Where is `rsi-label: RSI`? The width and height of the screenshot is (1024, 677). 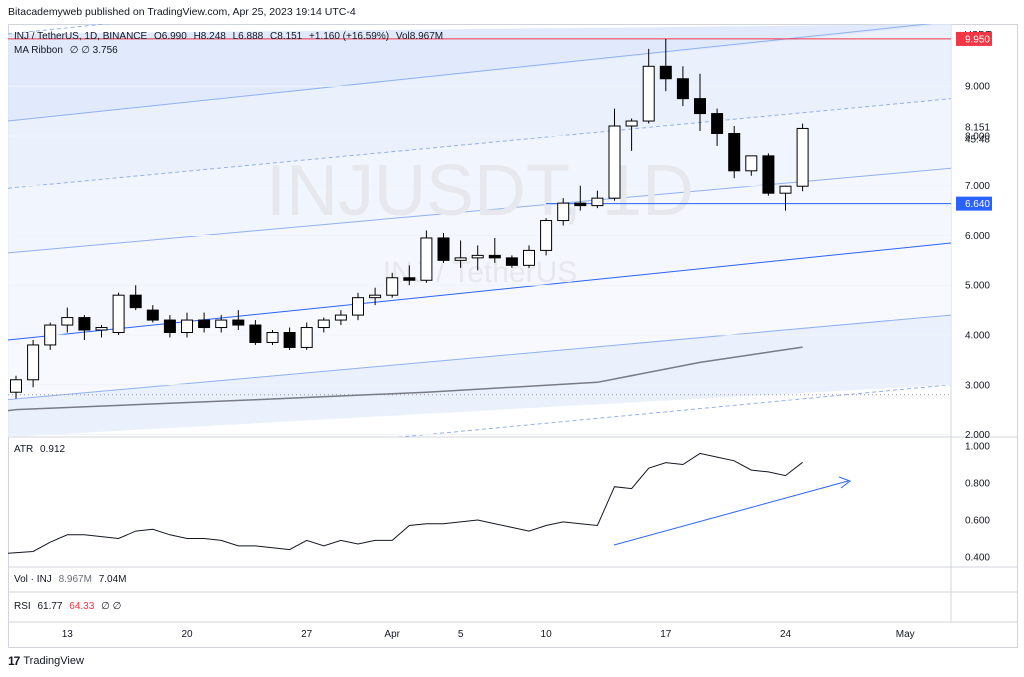
rsi-label: RSI is located at coordinates (22, 606).